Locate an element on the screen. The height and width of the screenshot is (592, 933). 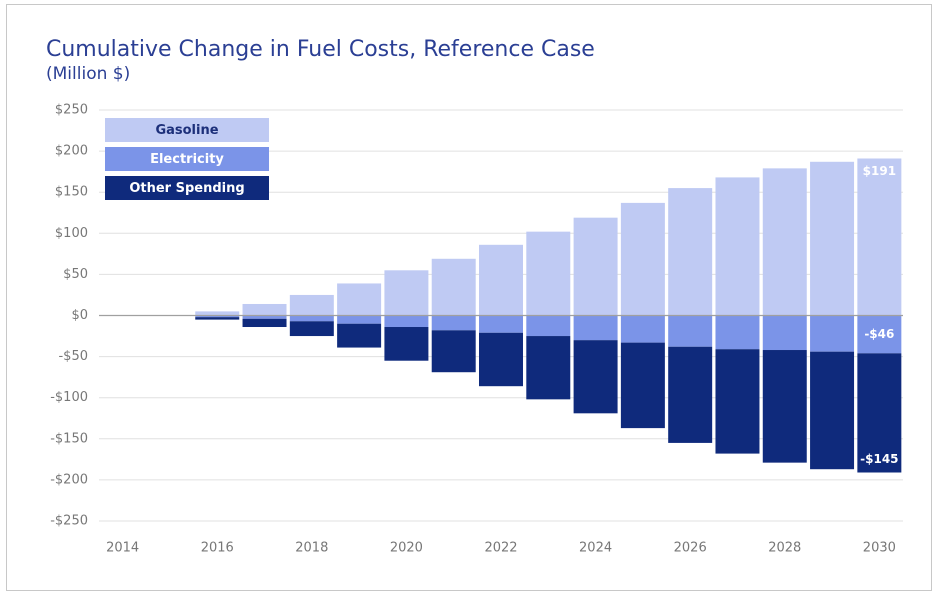
chart-subtitle: (Million $) is located at coordinates (88, 74).